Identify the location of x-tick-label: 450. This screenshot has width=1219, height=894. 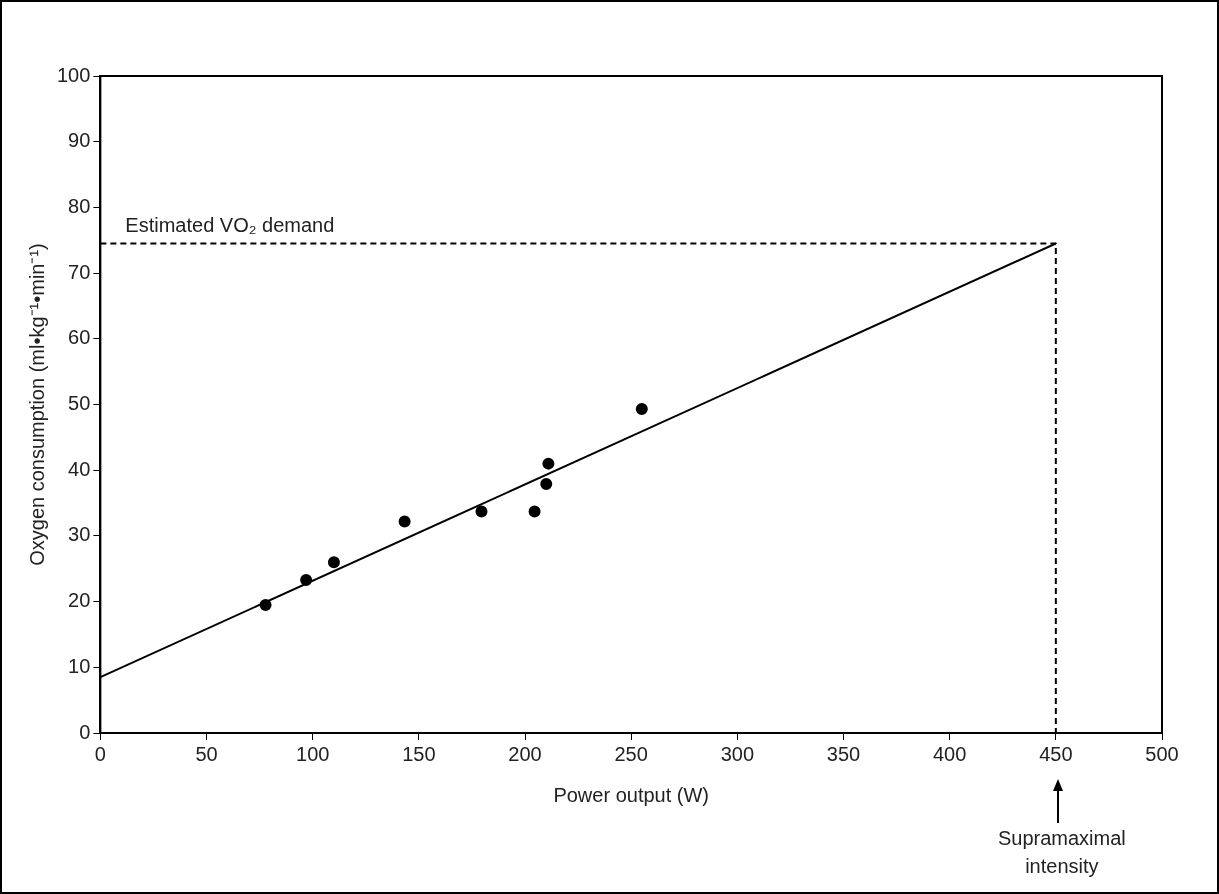
(1056, 753).